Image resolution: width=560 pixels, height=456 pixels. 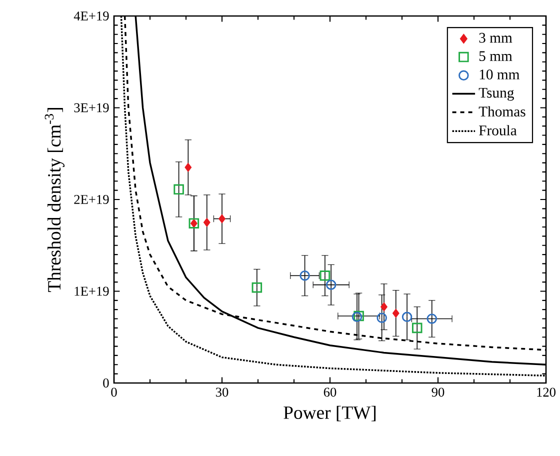 I want to click on legend-label: Tsung, so click(x=496, y=94).